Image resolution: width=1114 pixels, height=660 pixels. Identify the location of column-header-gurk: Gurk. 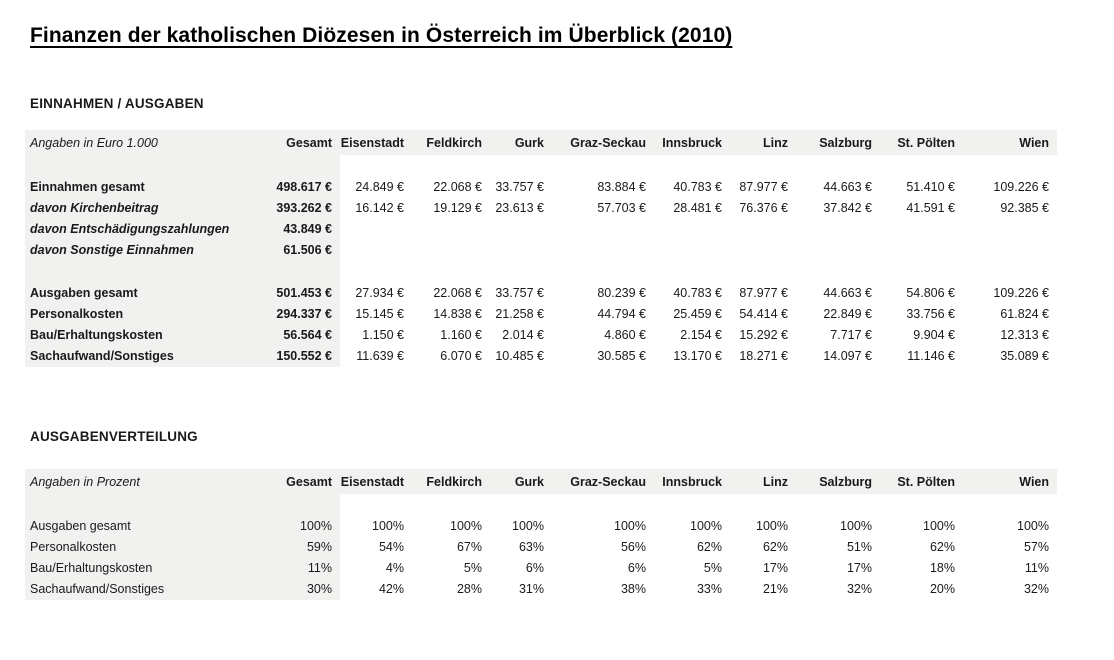
(521, 481).